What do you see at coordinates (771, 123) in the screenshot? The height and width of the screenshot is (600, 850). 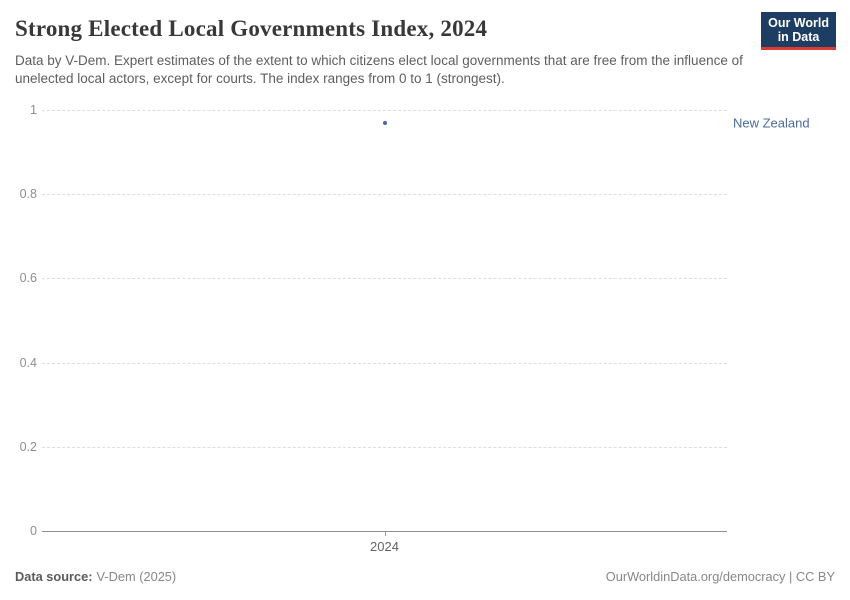 I see `entity-label-new-zealand: New Zealand` at bounding box center [771, 123].